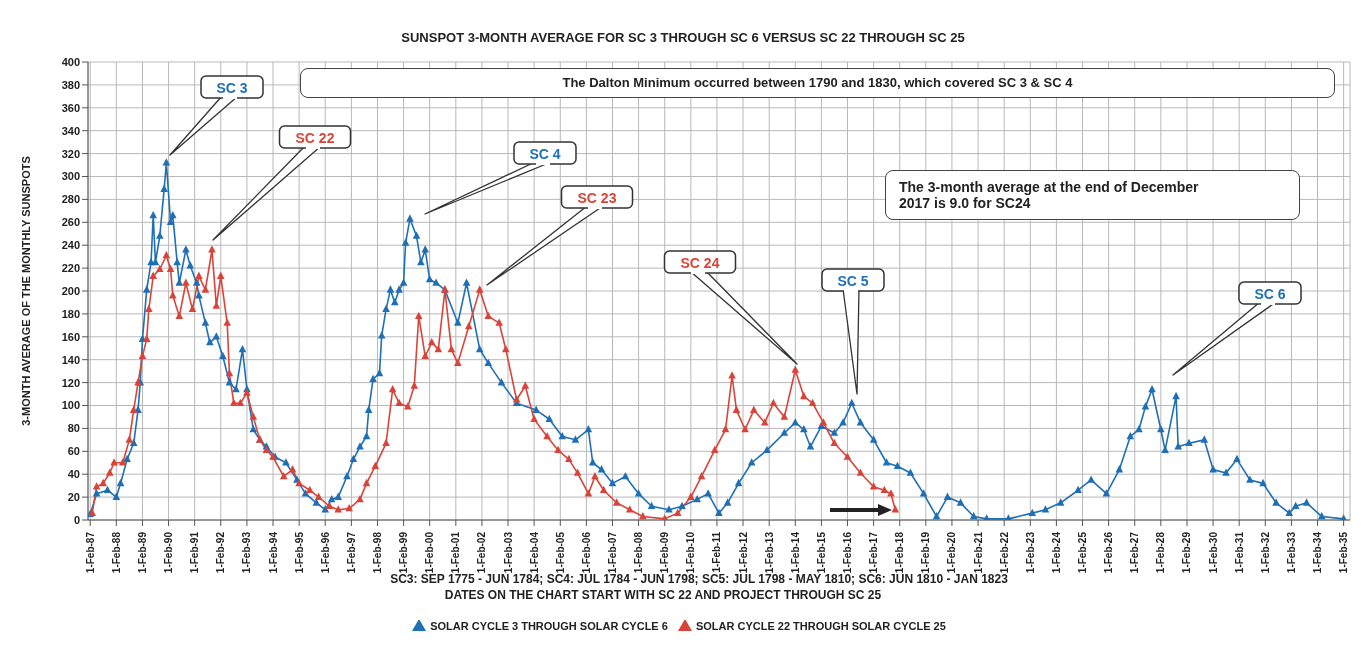 This screenshot has height=672, width=1366. Describe the element at coordinates (247, 552) in the screenshot. I see `x-tick-label: 1-Feb-93` at that location.